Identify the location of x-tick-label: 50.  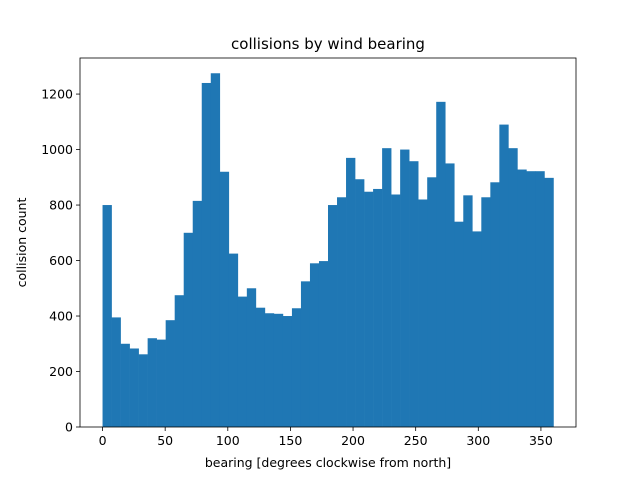
(165, 440).